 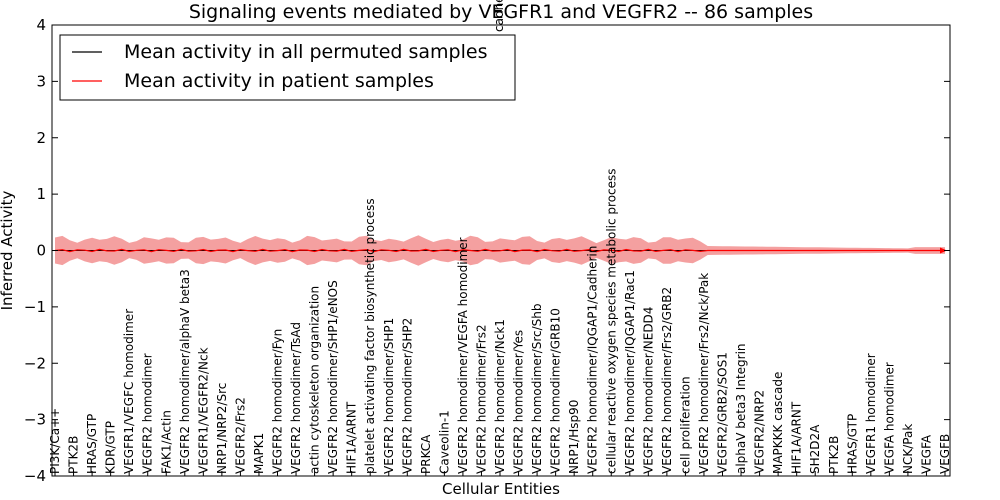 What do you see at coordinates (240, 435) in the screenshot?
I see `x-tick-label: VEGFR2/Frs2` at bounding box center [240, 435].